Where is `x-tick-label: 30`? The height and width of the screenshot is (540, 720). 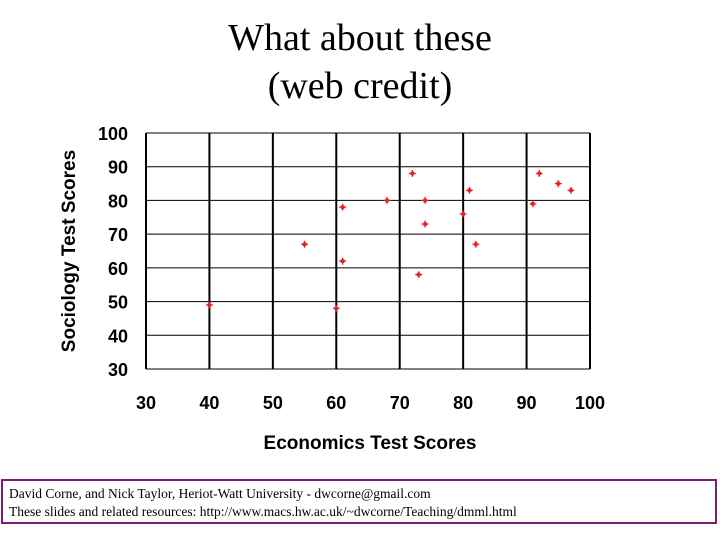 x-tick-label: 30 is located at coordinates (146, 403).